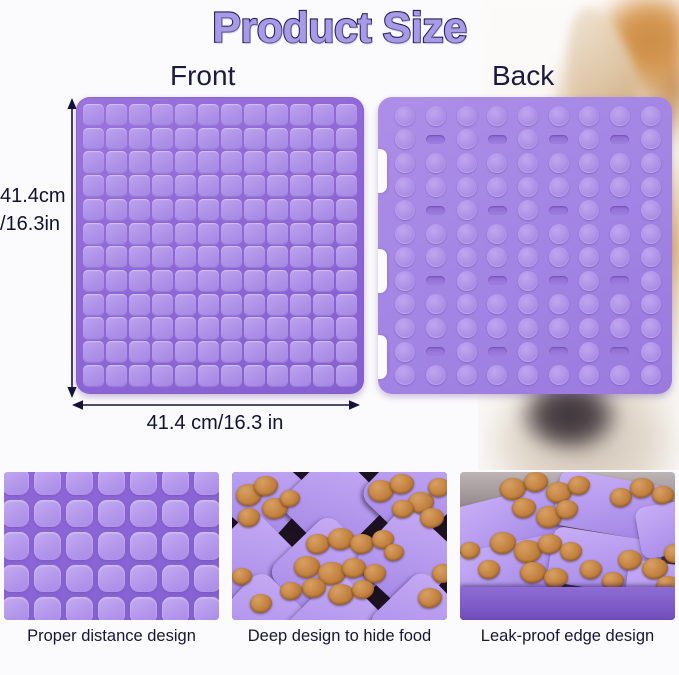 The height and width of the screenshot is (675, 679). What do you see at coordinates (30, 224) in the screenshot?
I see `height-dimension-in: /16.3in` at bounding box center [30, 224].